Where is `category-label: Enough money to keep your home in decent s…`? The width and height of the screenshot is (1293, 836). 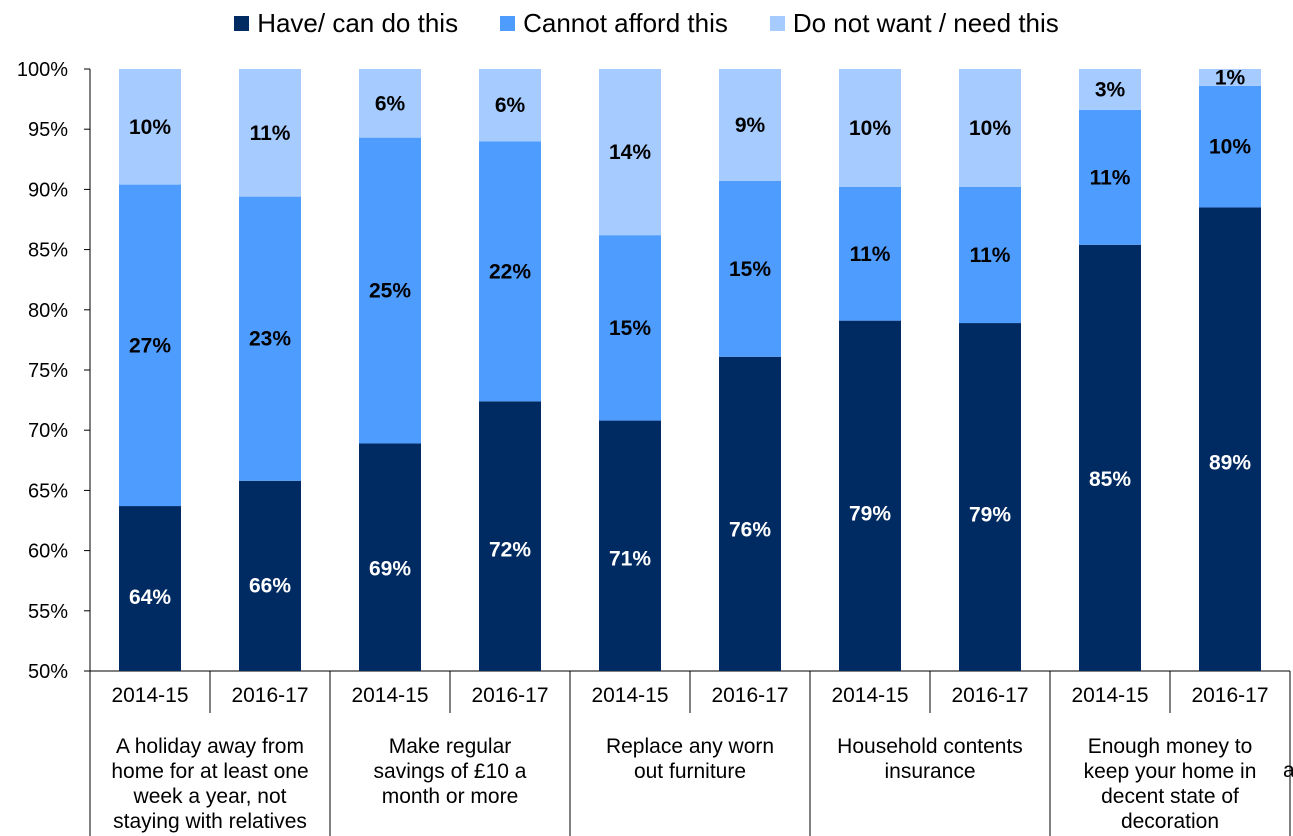
category-label: Enough money to keep your home in decent s… is located at coordinates (1170, 784).